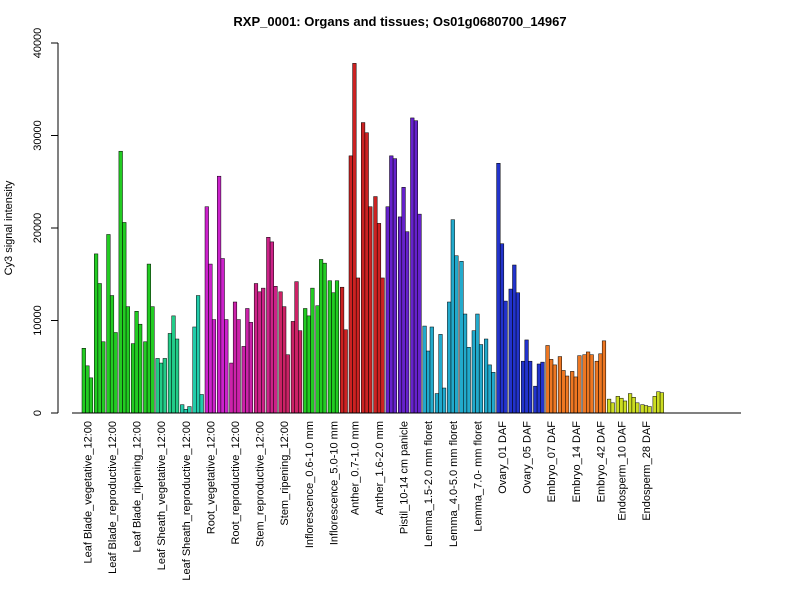  What do you see at coordinates (211, 477) in the screenshot?
I see `x-tick-label: Root_vegetative_12:00` at bounding box center [211, 477].